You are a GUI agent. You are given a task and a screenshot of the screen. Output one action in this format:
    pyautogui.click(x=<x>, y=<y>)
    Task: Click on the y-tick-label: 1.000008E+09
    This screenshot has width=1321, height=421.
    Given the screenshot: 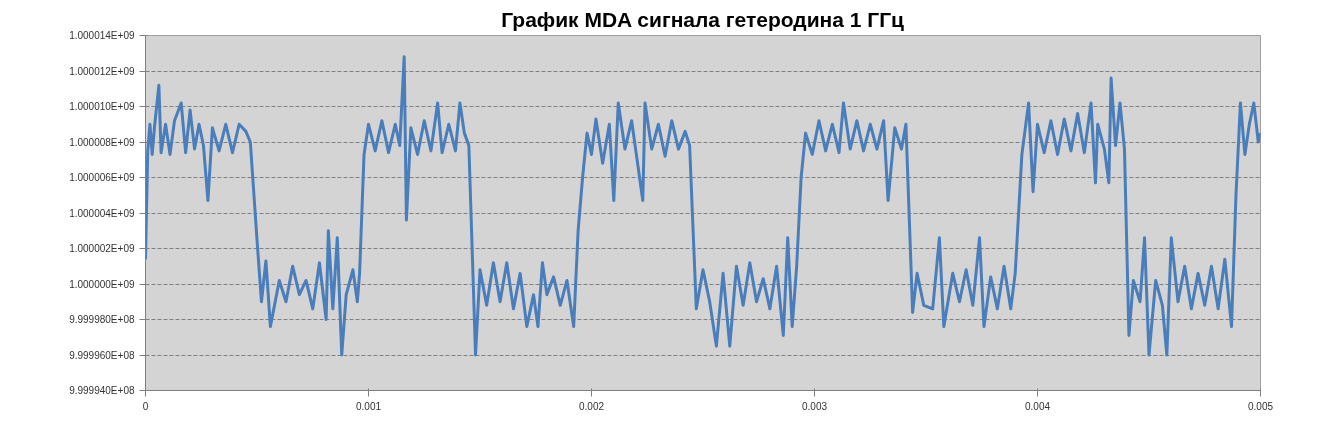 What is the action you would take?
    pyautogui.click(x=102, y=142)
    